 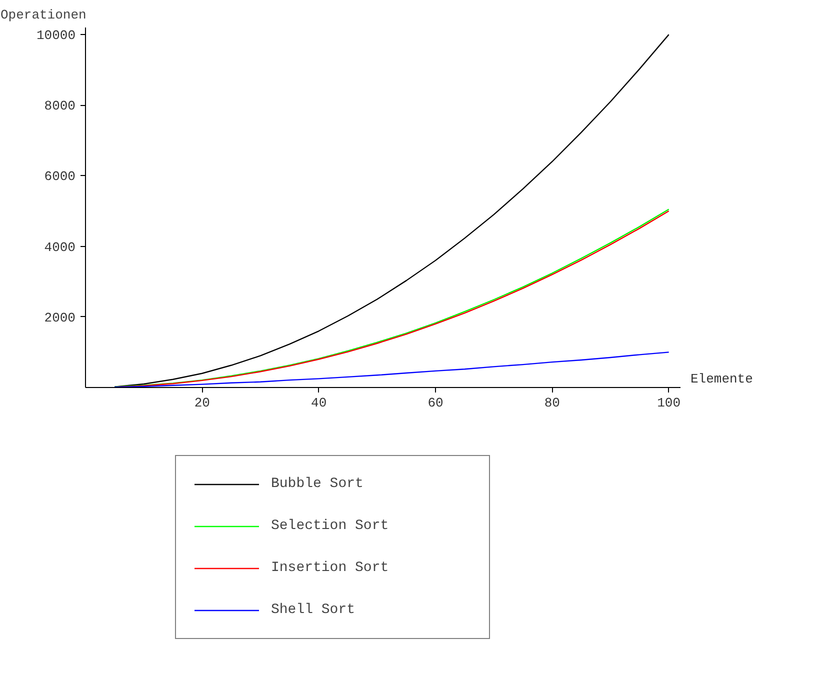 What do you see at coordinates (313, 610) in the screenshot?
I see `legend-label: Shell Sort` at bounding box center [313, 610].